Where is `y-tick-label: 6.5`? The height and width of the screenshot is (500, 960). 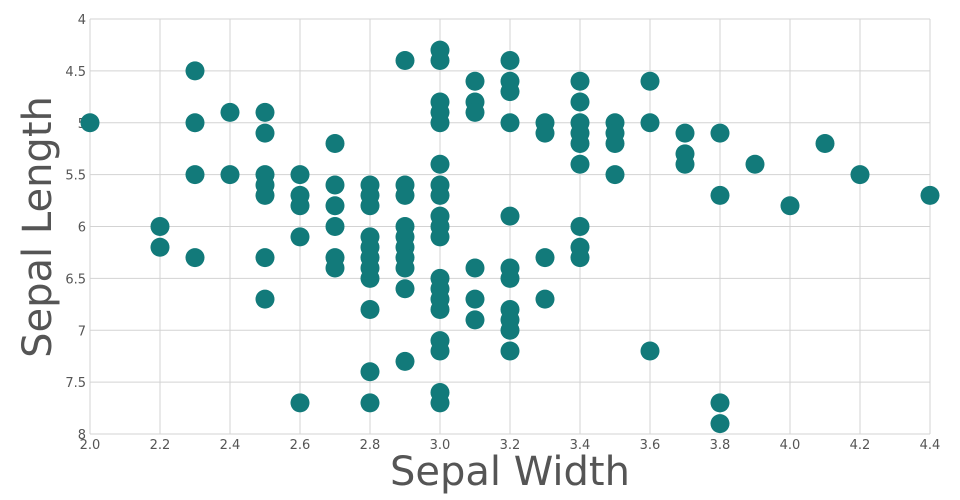 y-tick-label: 6.5 is located at coordinates (75, 279).